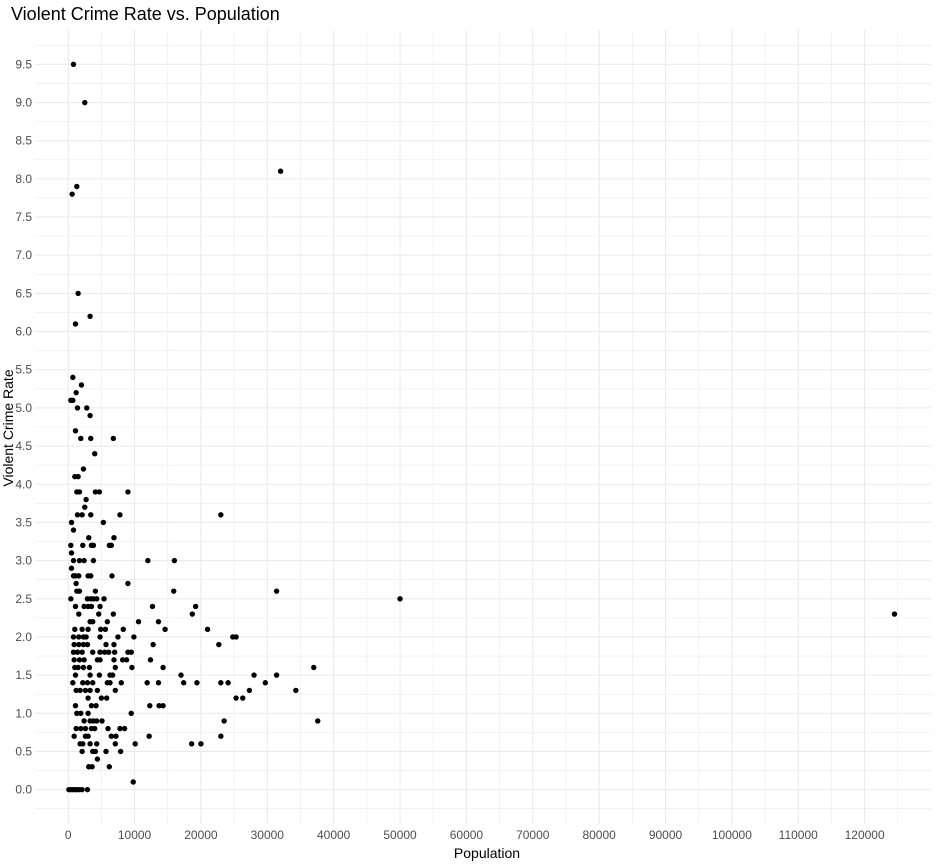 This screenshot has height=865, width=937. What do you see at coordinates (23, 713) in the screenshot?
I see `y-tick-label: 1.0` at bounding box center [23, 713].